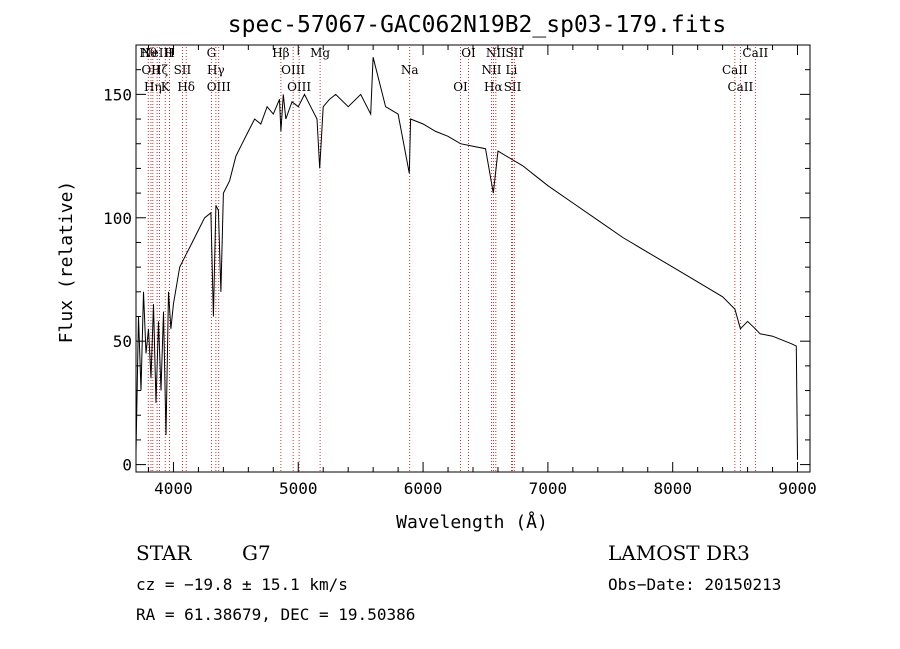 This screenshot has width=900, height=649. Describe the element at coordinates (173, 488) in the screenshot. I see `x-tick-label: 4000` at that location.